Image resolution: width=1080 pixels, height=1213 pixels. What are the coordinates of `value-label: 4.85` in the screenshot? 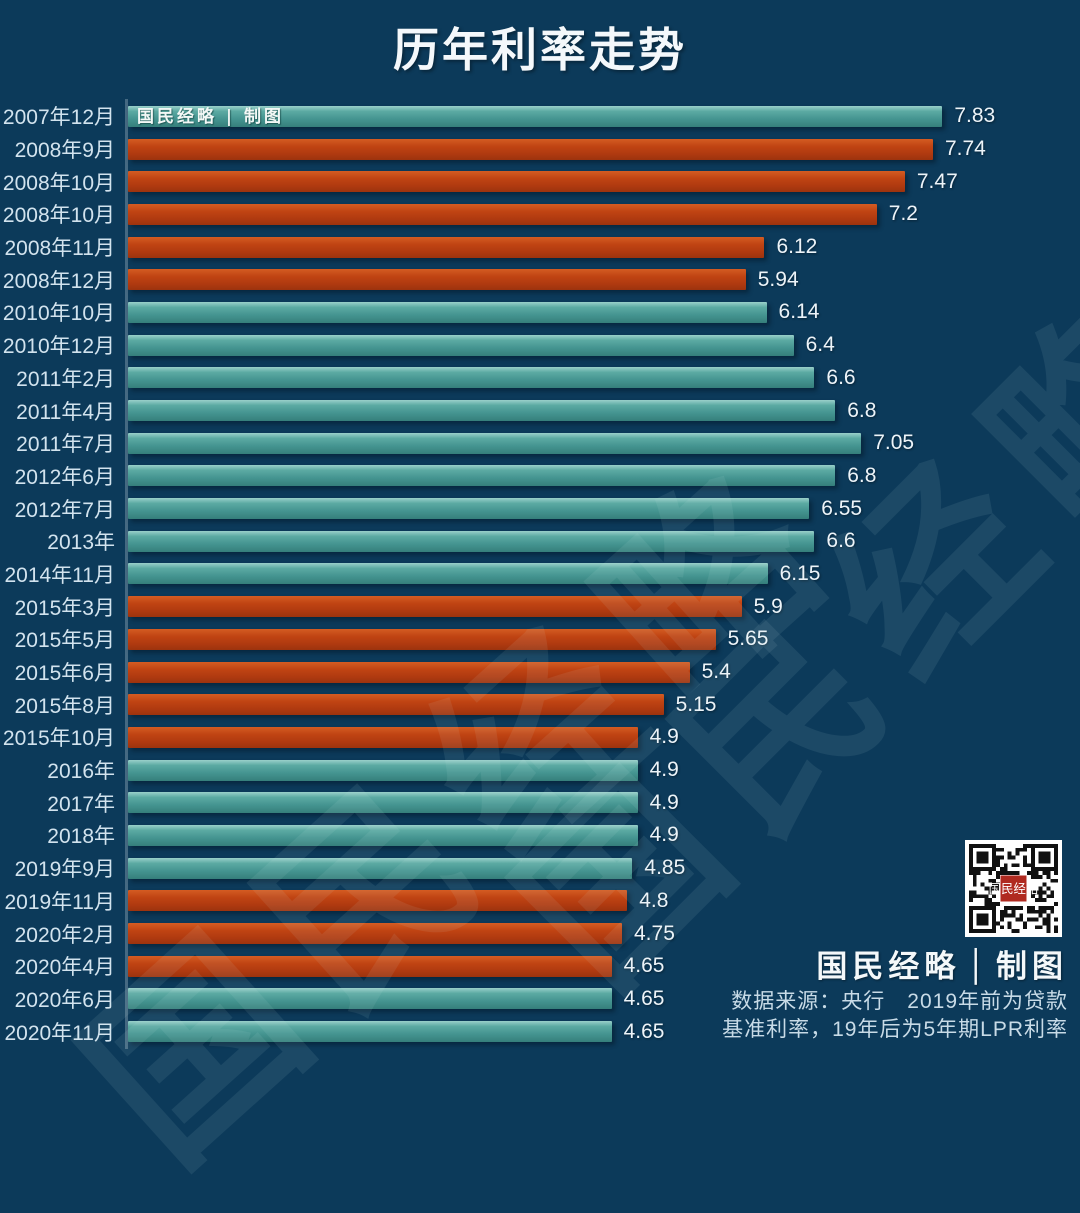 It's located at (665, 868).